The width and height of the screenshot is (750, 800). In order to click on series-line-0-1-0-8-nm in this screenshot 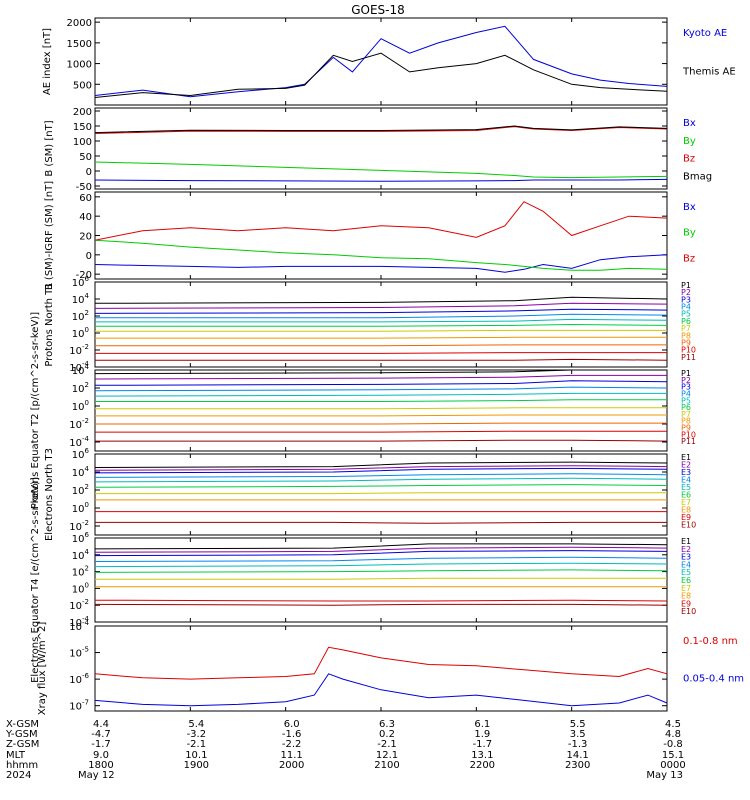, I will do `click(381, 663)`.